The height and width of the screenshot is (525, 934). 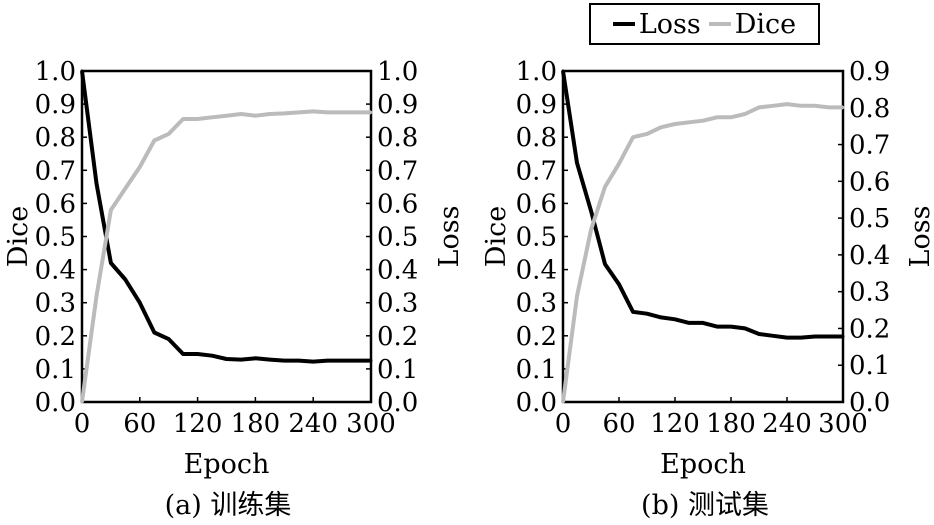 What do you see at coordinates (843, 424) in the screenshot?
I see `x-tick-label-b-5: 300` at bounding box center [843, 424].